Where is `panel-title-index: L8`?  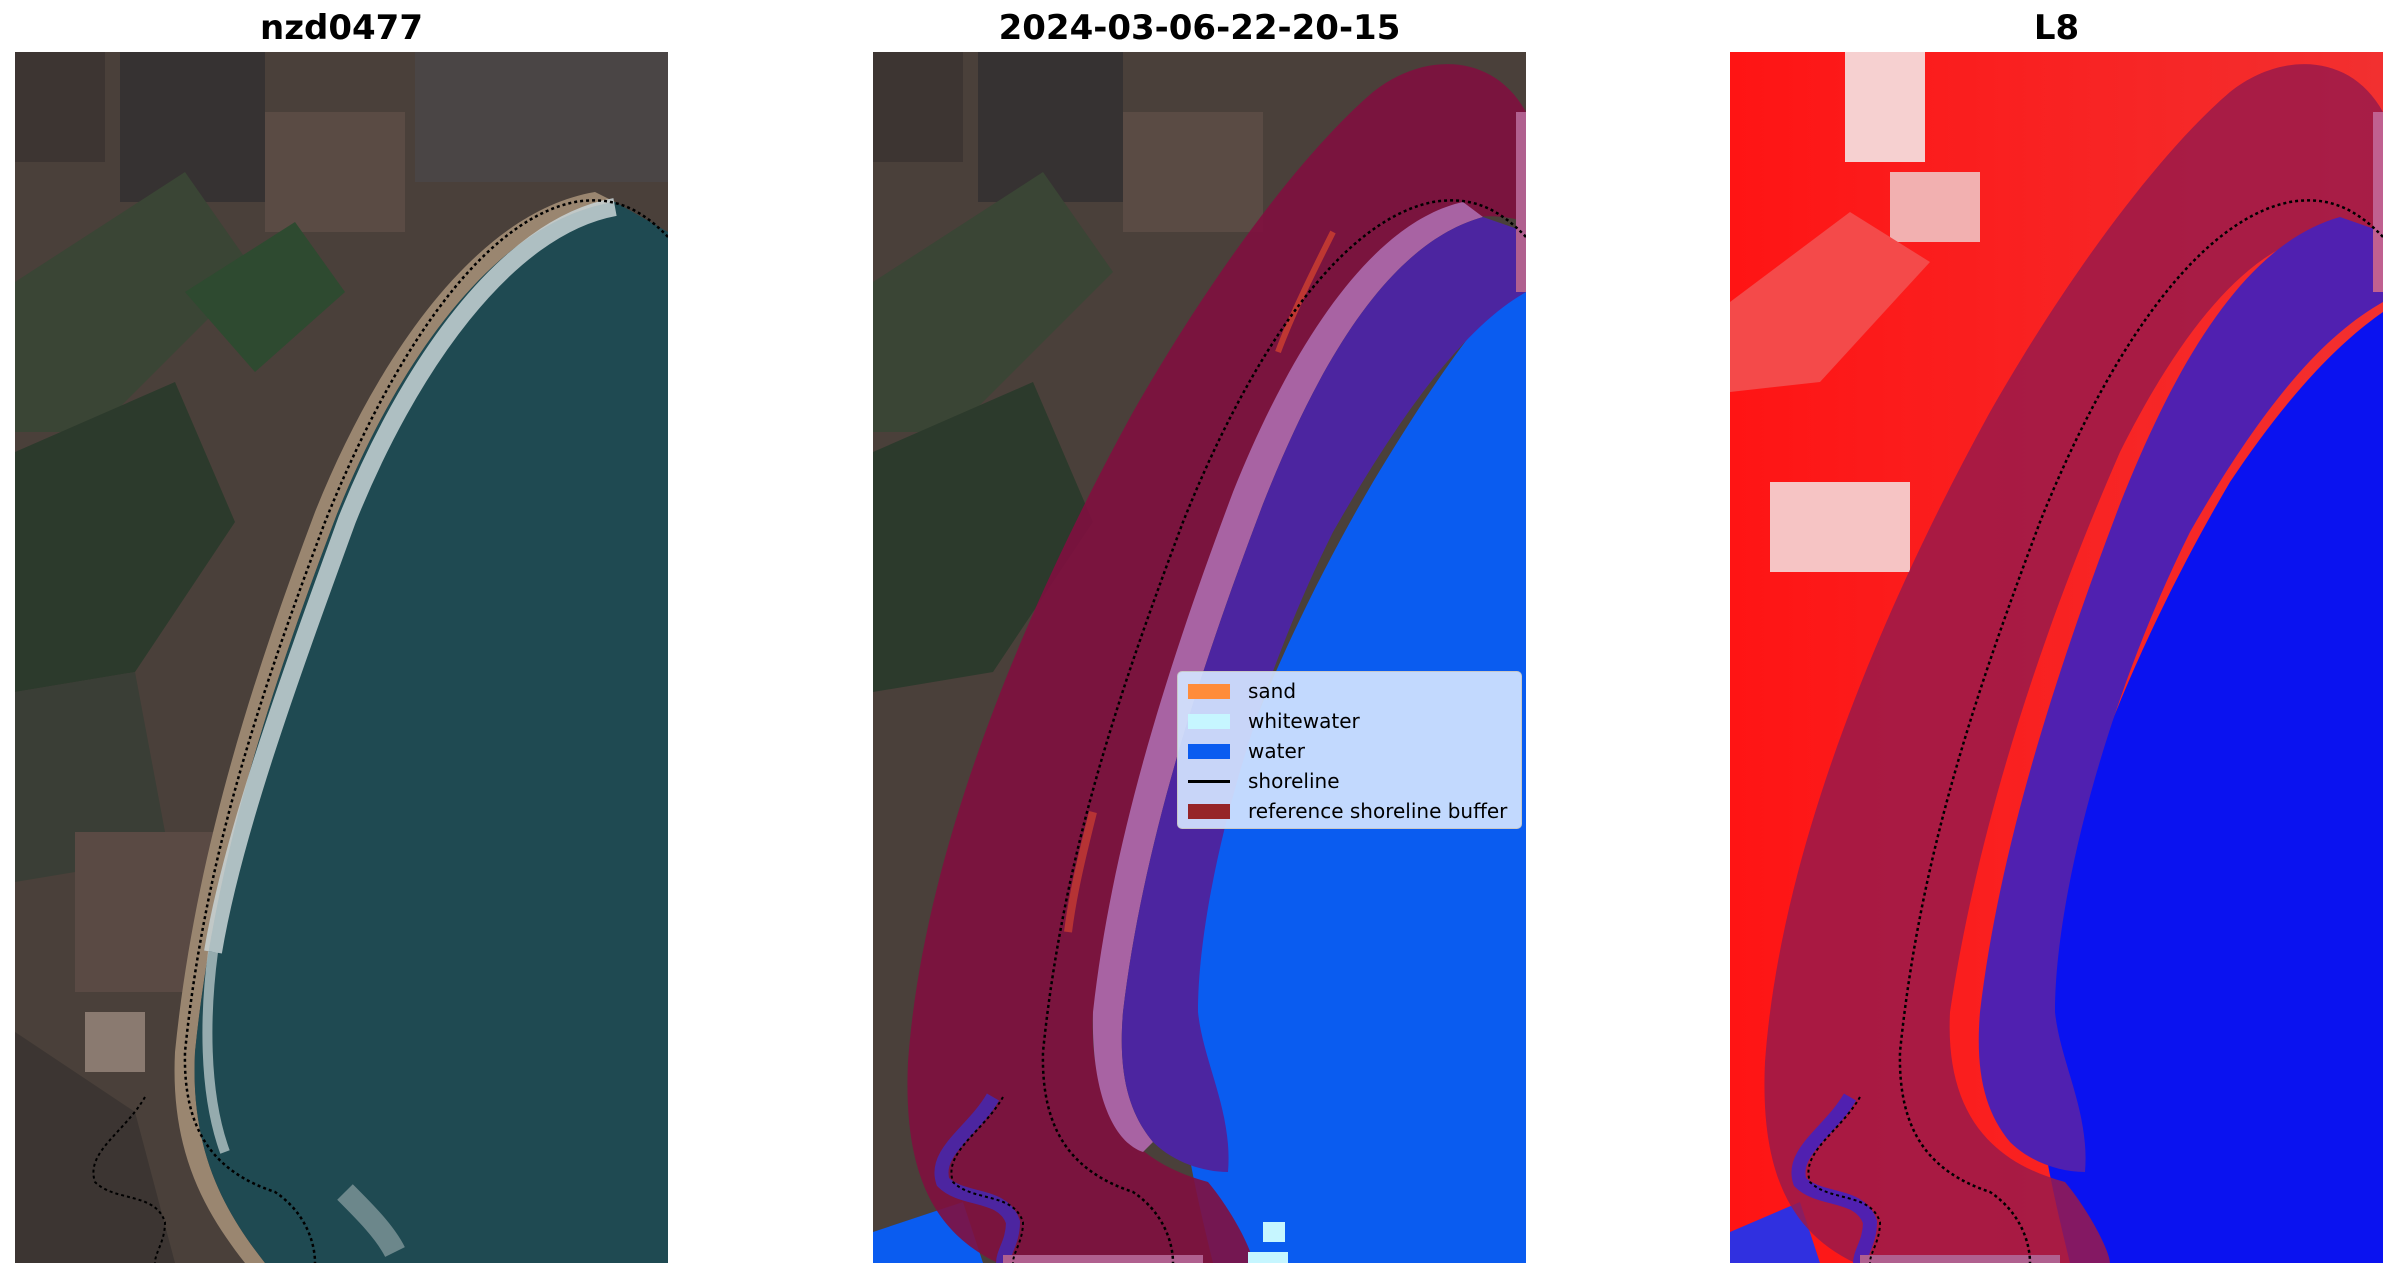 panel-title-index: L8 is located at coordinates (2056, 28).